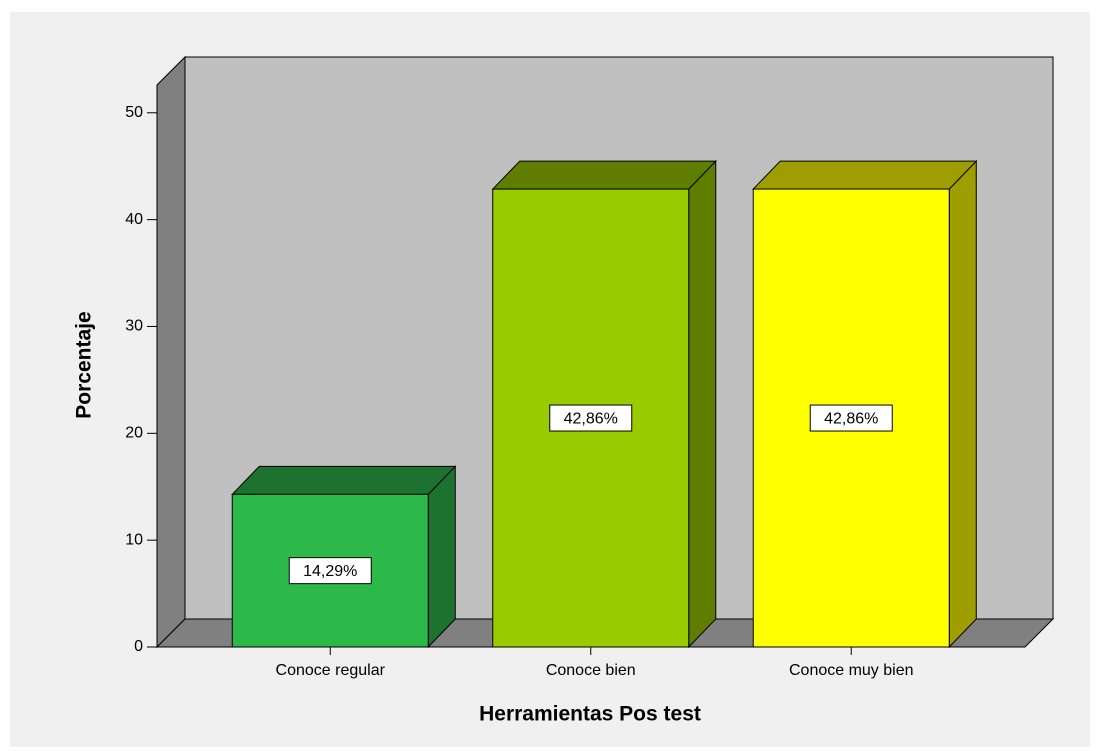  I want to click on y-tick-label: 0, so click(138, 646).